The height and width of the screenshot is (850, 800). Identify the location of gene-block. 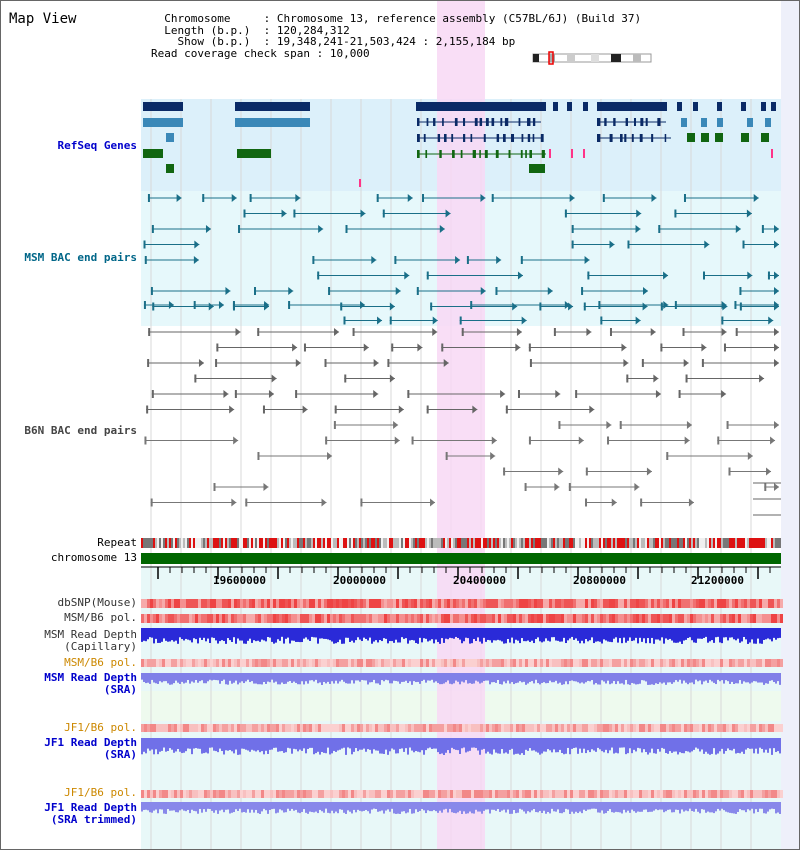
(772, 153).